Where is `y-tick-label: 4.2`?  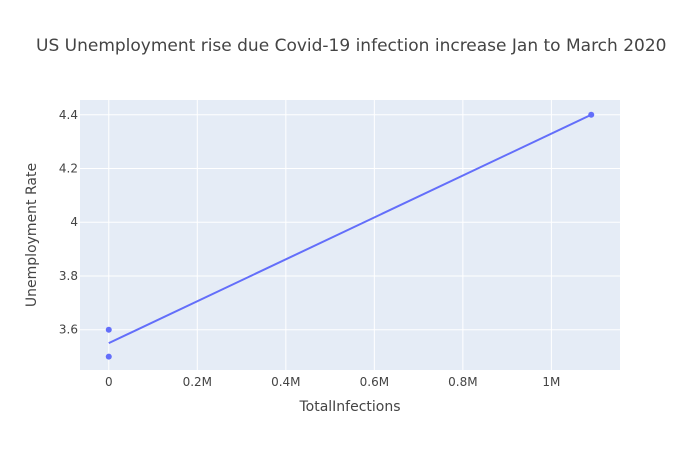 y-tick-label: 4.2 is located at coordinates (68, 169).